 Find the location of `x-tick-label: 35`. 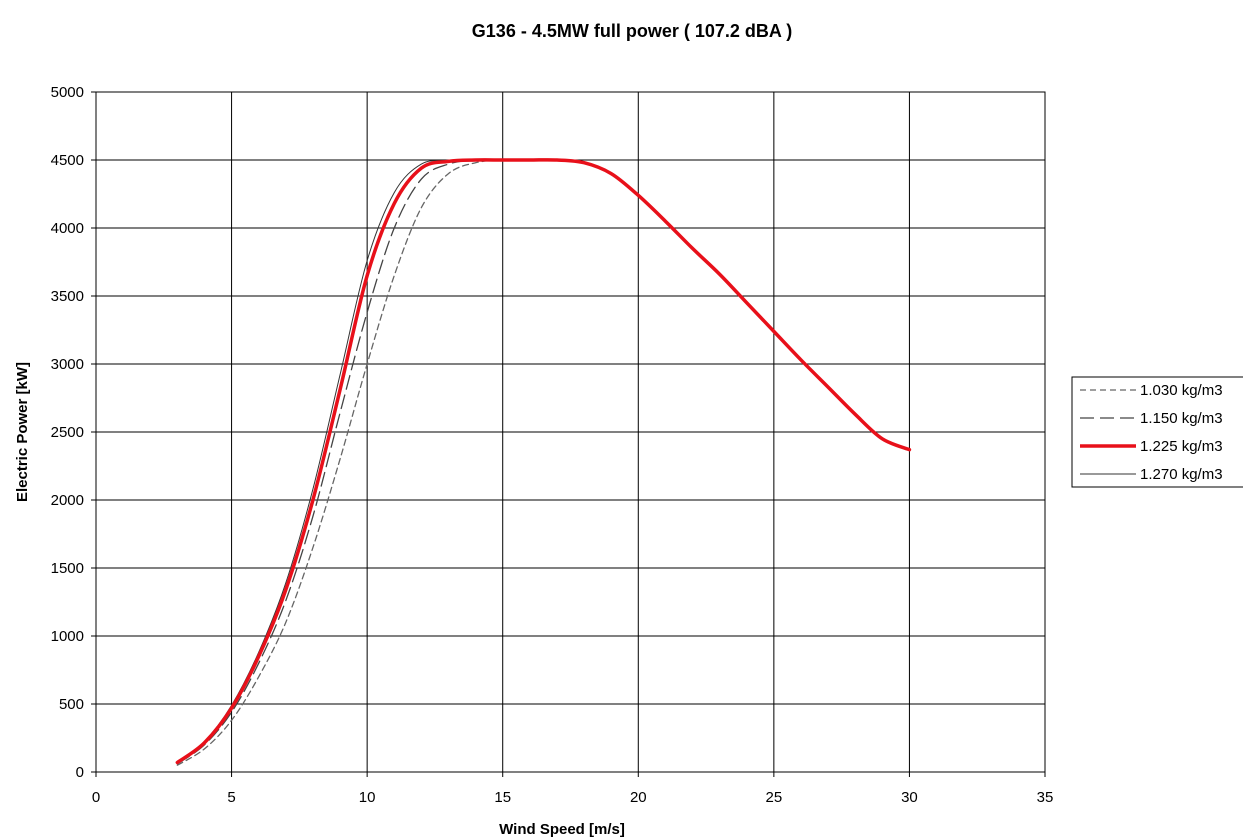

x-tick-label: 35 is located at coordinates (1045, 797).